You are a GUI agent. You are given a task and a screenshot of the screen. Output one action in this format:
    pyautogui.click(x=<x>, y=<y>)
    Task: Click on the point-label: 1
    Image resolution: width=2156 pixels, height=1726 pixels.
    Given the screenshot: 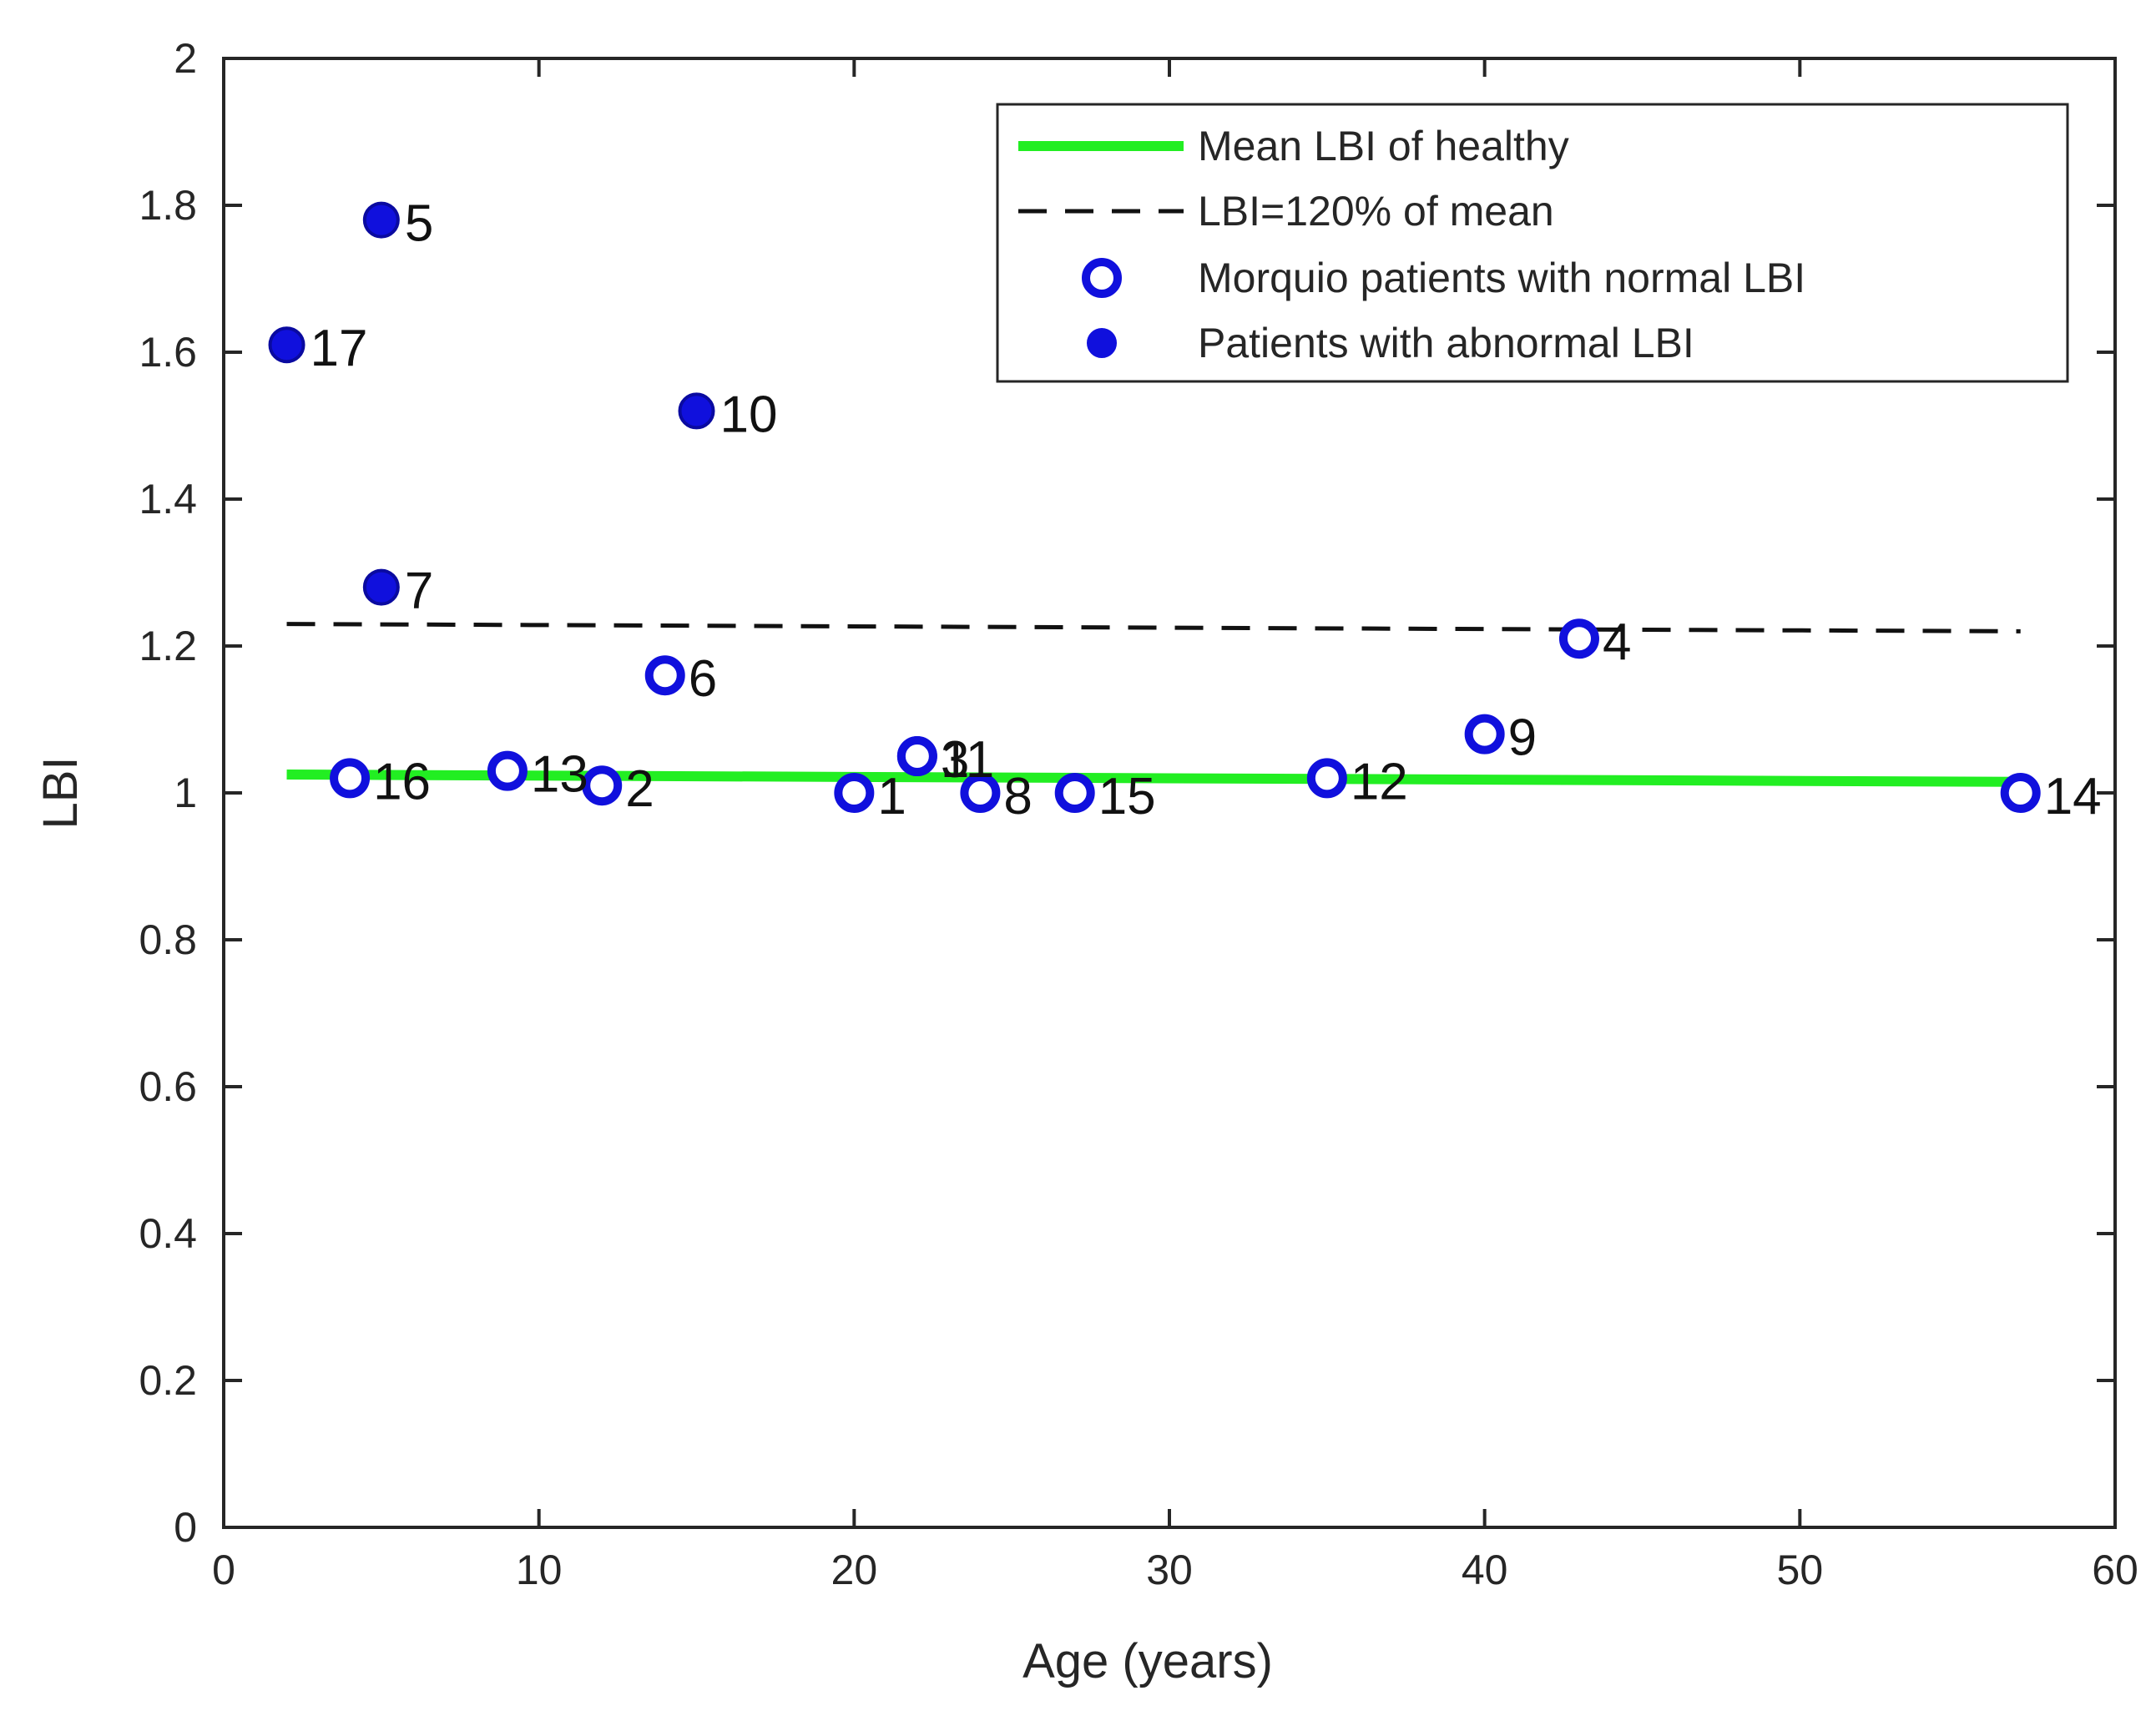 What is the action you would take?
    pyautogui.click(x=891, y=796)
    